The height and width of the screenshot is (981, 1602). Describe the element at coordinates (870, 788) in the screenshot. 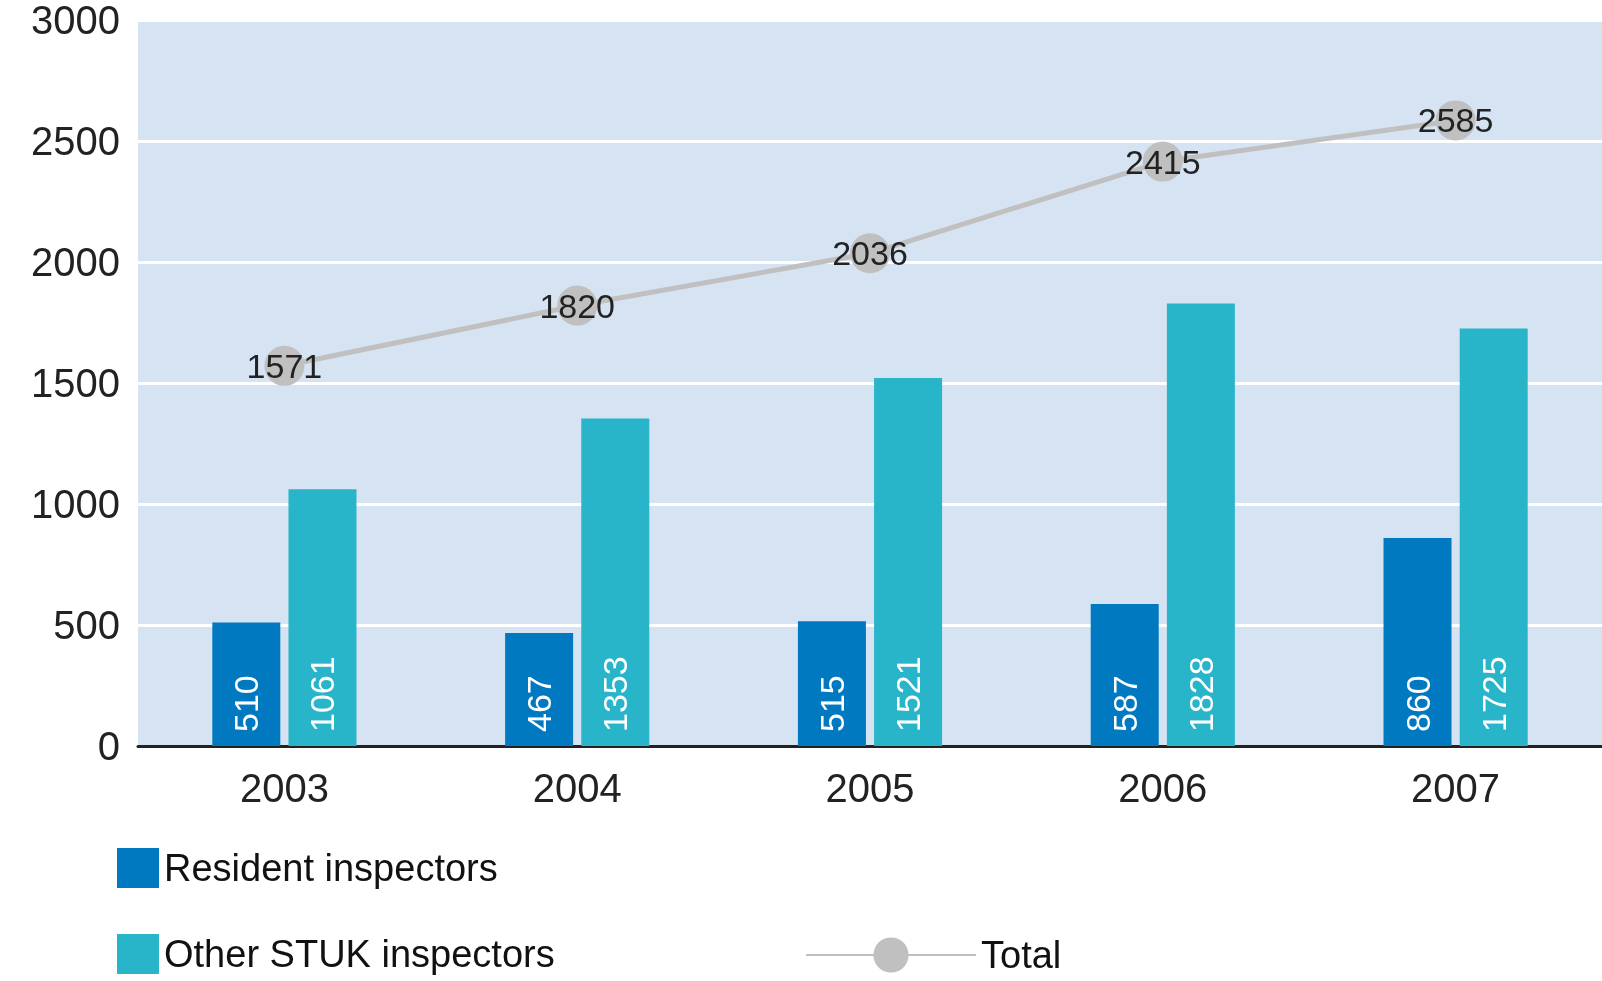

I see `x-tick-label: 2005` at that location.